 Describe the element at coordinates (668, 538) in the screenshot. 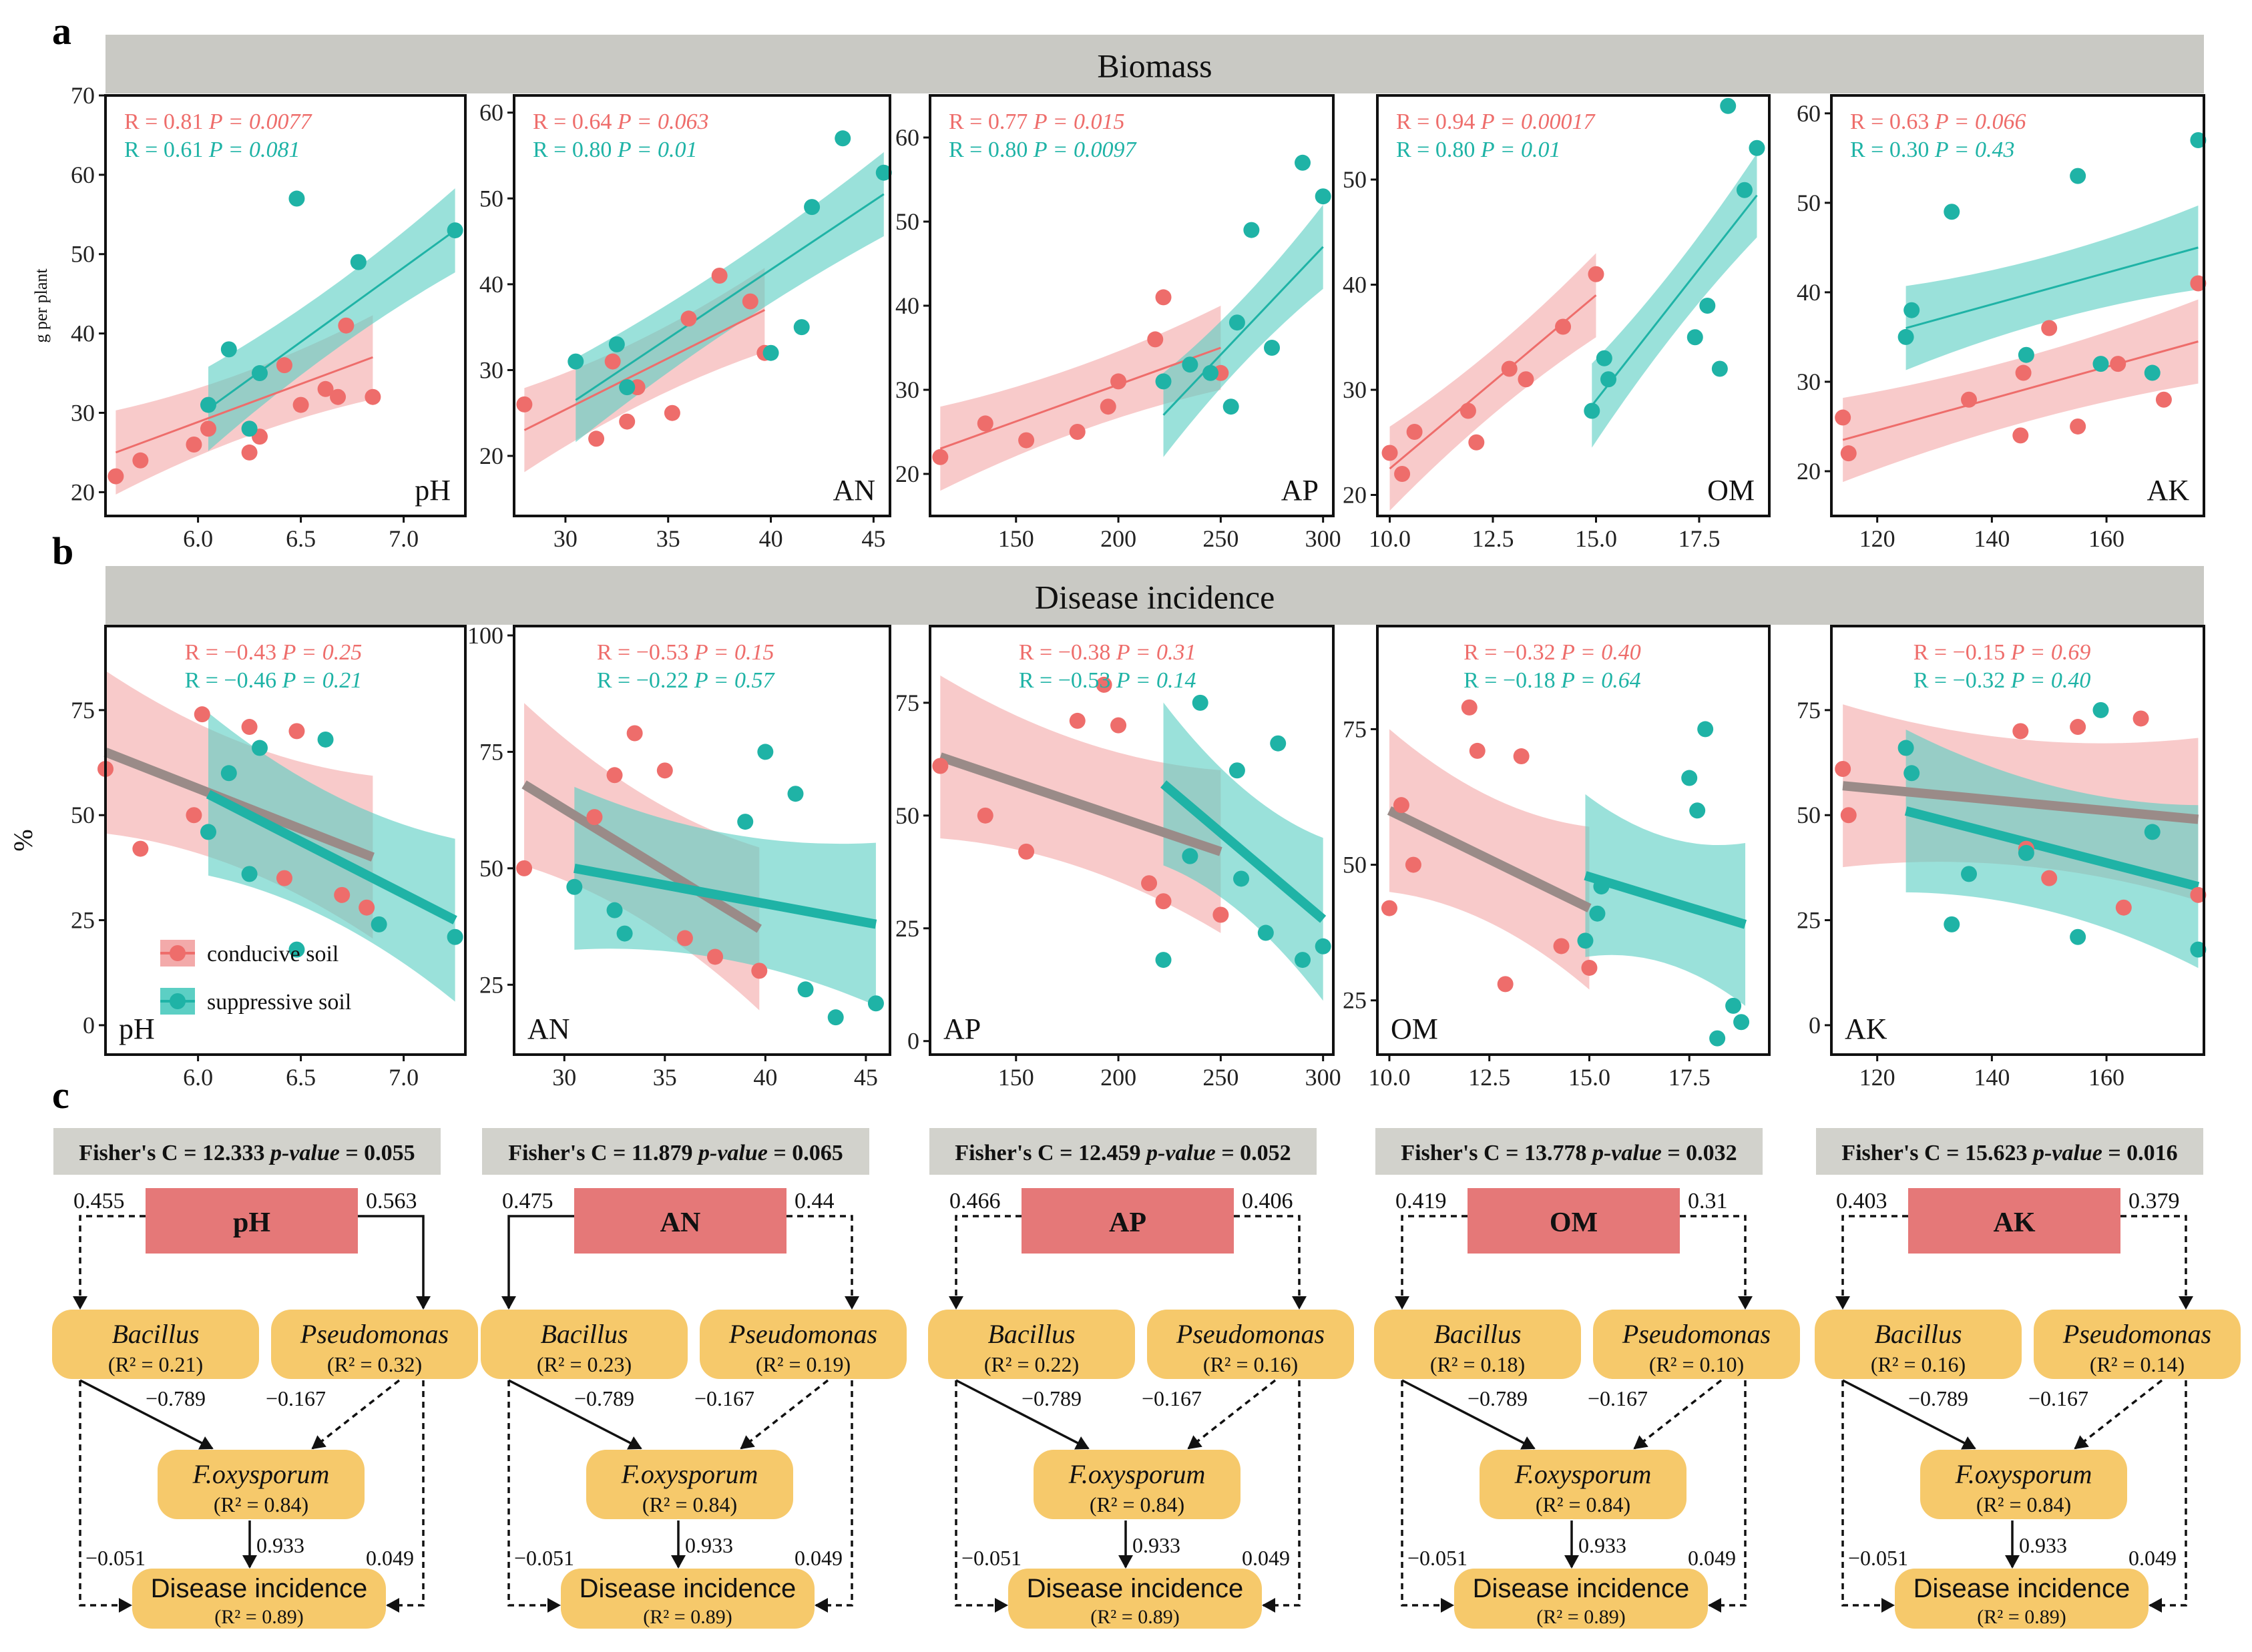

I see `x-tick-label: 35` at that location.